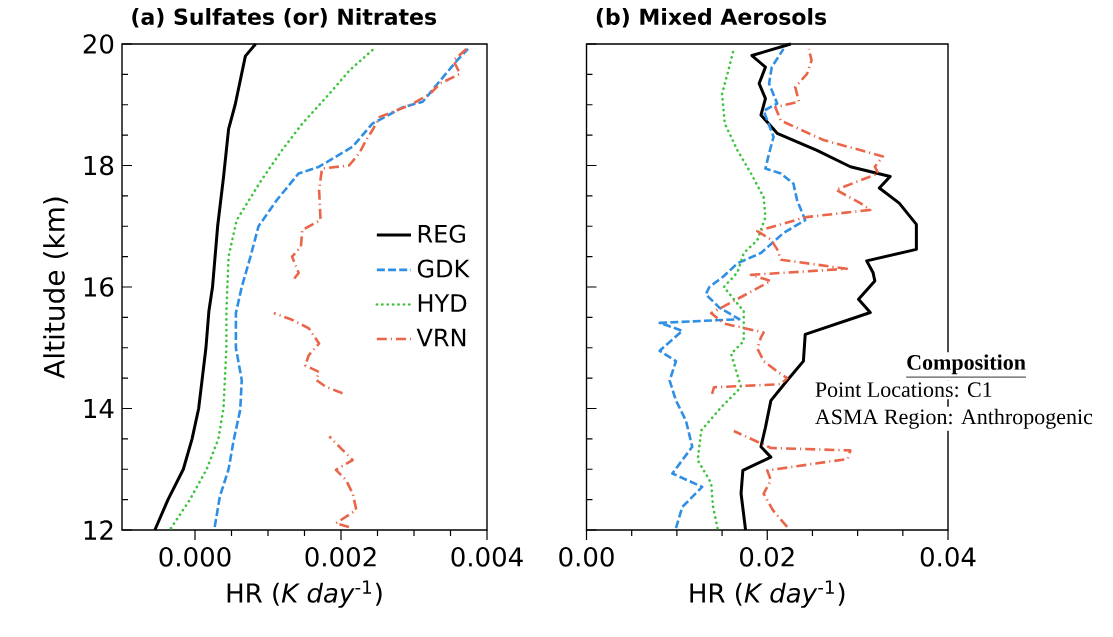 The height and width of the screenshot is (637, 1113). Describe the element at coordinates (487, 557) in the screenshot. I see `x-tick-label: 0.004` at that location.